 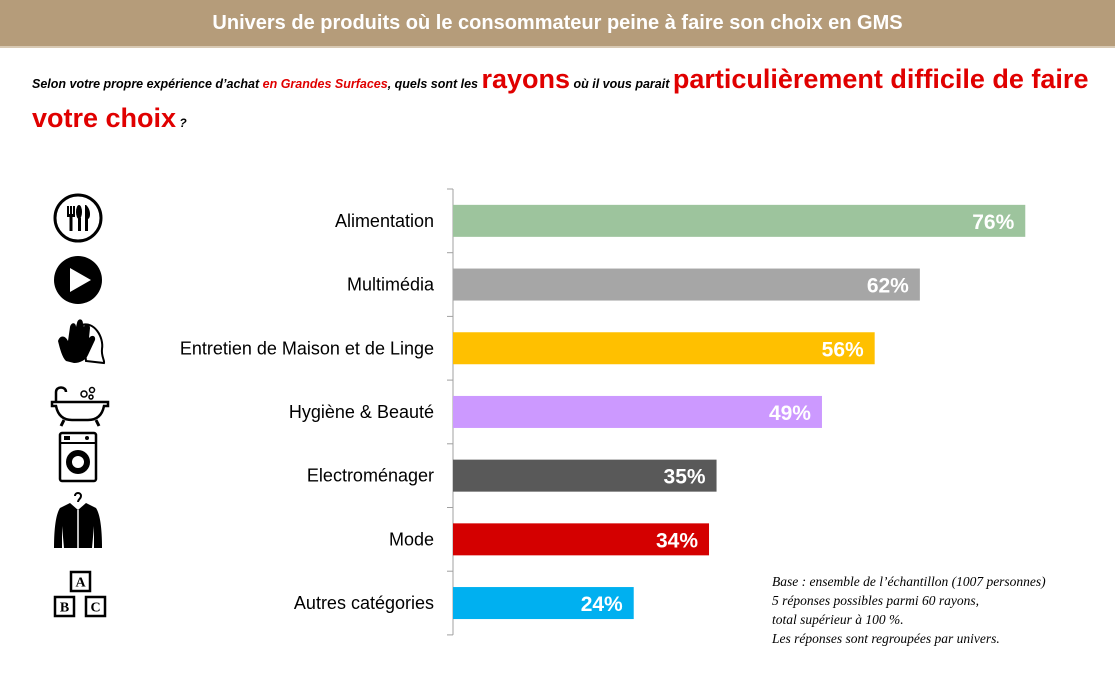 What do you see at coordinates (307, 348) in the screenshot?
I see `category-label: Entretien de Maison et de Linge` at bounding box center [307, 348].